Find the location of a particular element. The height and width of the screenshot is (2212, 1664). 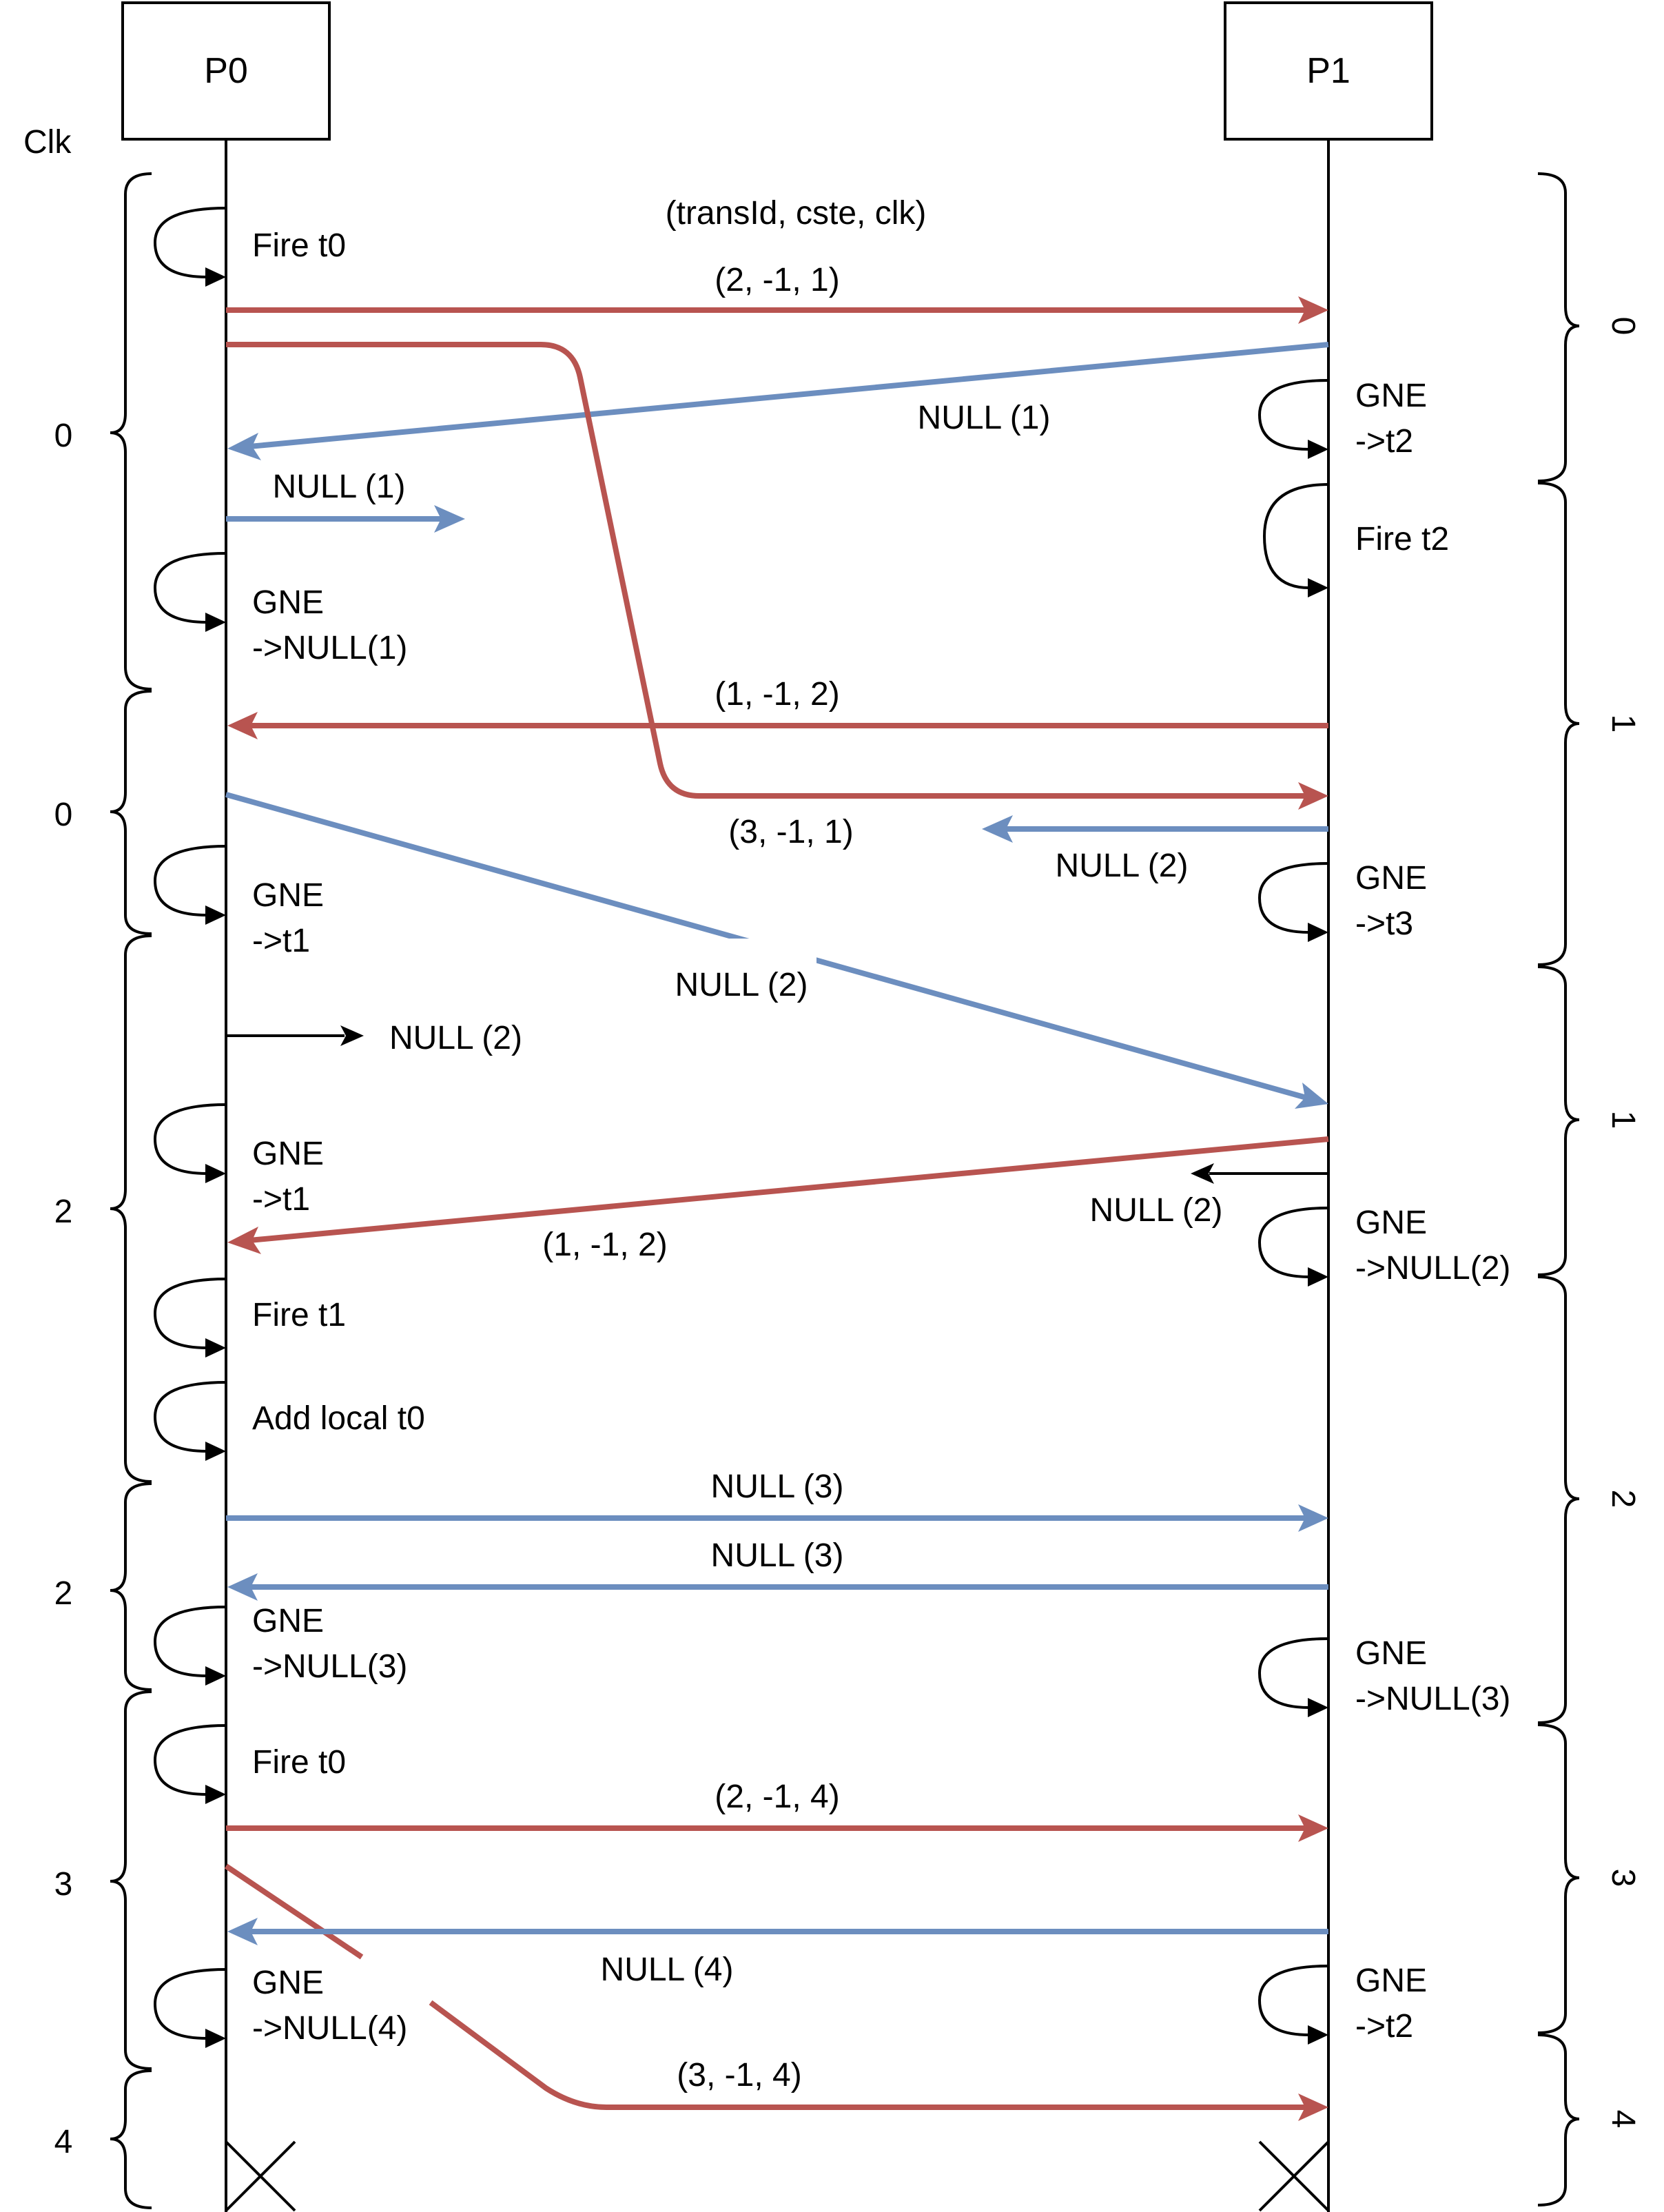

right-clock-0: 0 is located at coordinates (1623, 326).